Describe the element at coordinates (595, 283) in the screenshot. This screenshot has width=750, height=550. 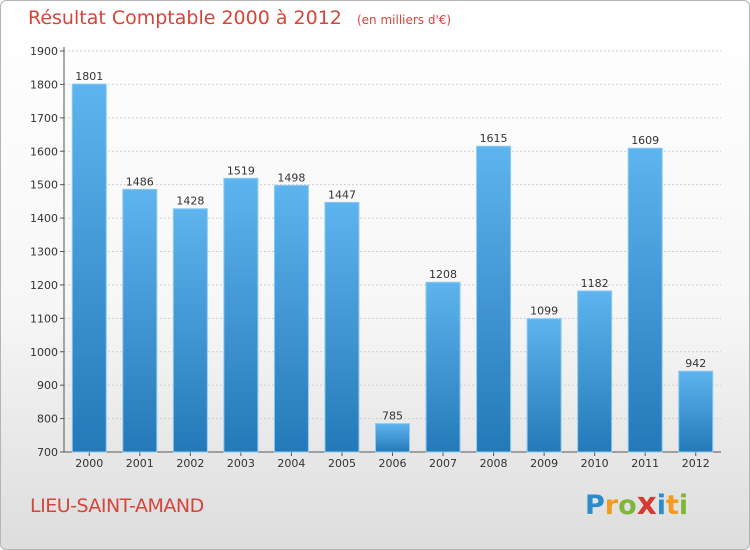
I see `bar-value-label: 1182` at that location.